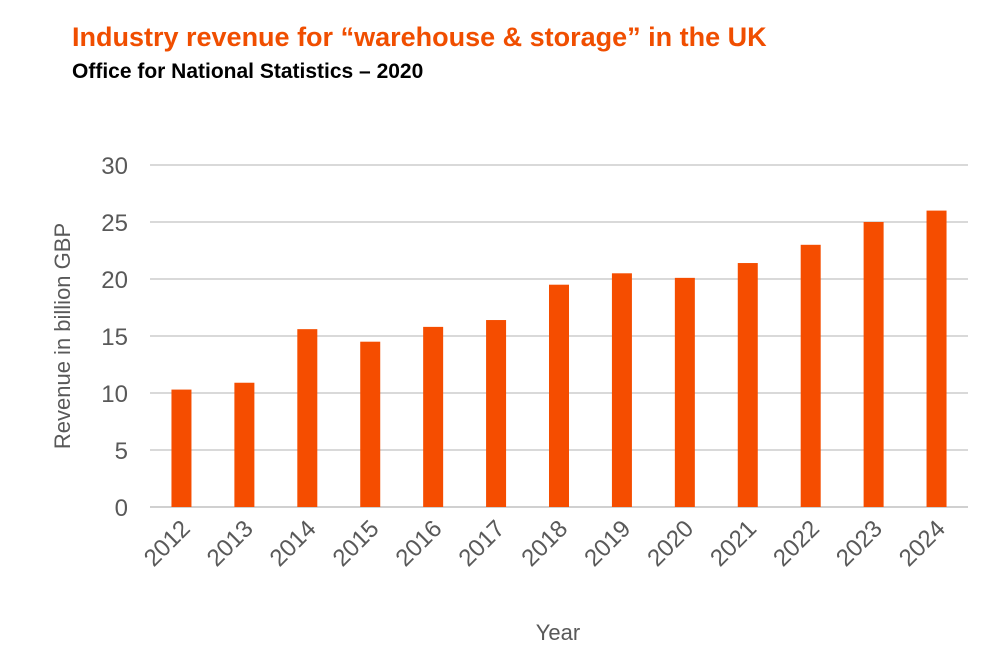 The width and height of the screenshot is (1000, 667). Describe the element at coordinates (62, 336) in the screenshot. I see `y-axis-label: Revenue in billion GBP` at that location.